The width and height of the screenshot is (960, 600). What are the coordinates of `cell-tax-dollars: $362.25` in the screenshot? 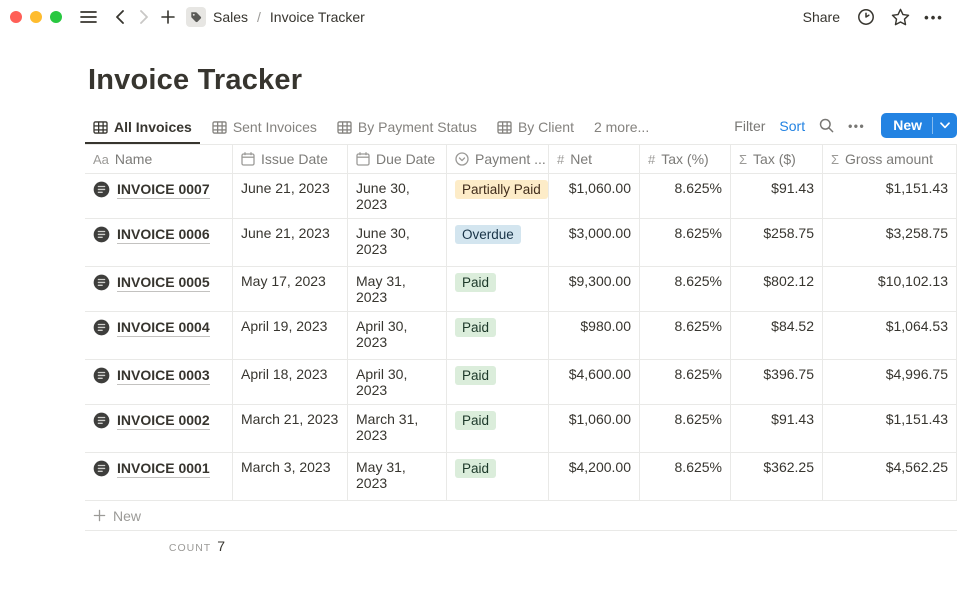 It's located at (777, 477).